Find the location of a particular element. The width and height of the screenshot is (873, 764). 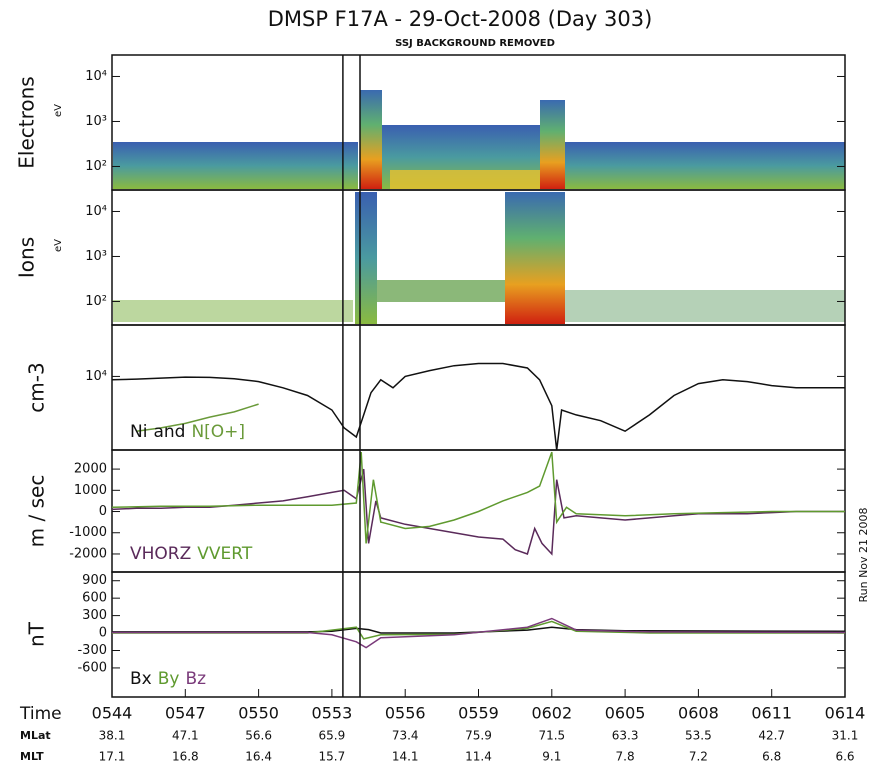

mlat-value: 65.9 is located at coordinates (332, 736).